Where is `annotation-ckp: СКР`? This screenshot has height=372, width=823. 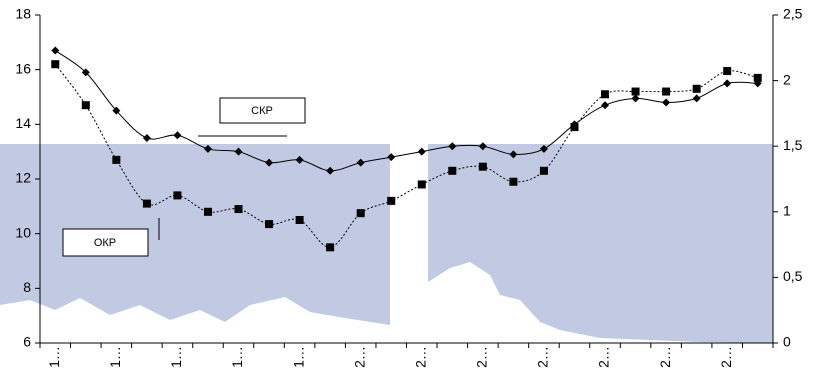
annotation-ckp: СКР is located at coordinates (252, 117).